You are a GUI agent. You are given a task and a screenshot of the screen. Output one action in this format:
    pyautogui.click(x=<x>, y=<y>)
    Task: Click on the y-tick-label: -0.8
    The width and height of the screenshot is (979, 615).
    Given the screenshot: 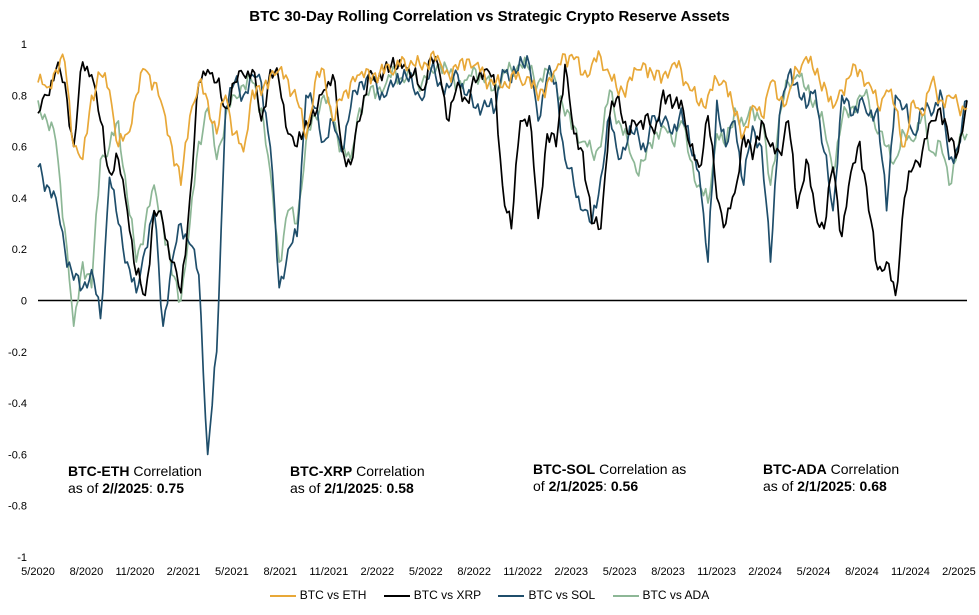 What is the action you would take?
    pyautogui.click(x=17, y=507)
    